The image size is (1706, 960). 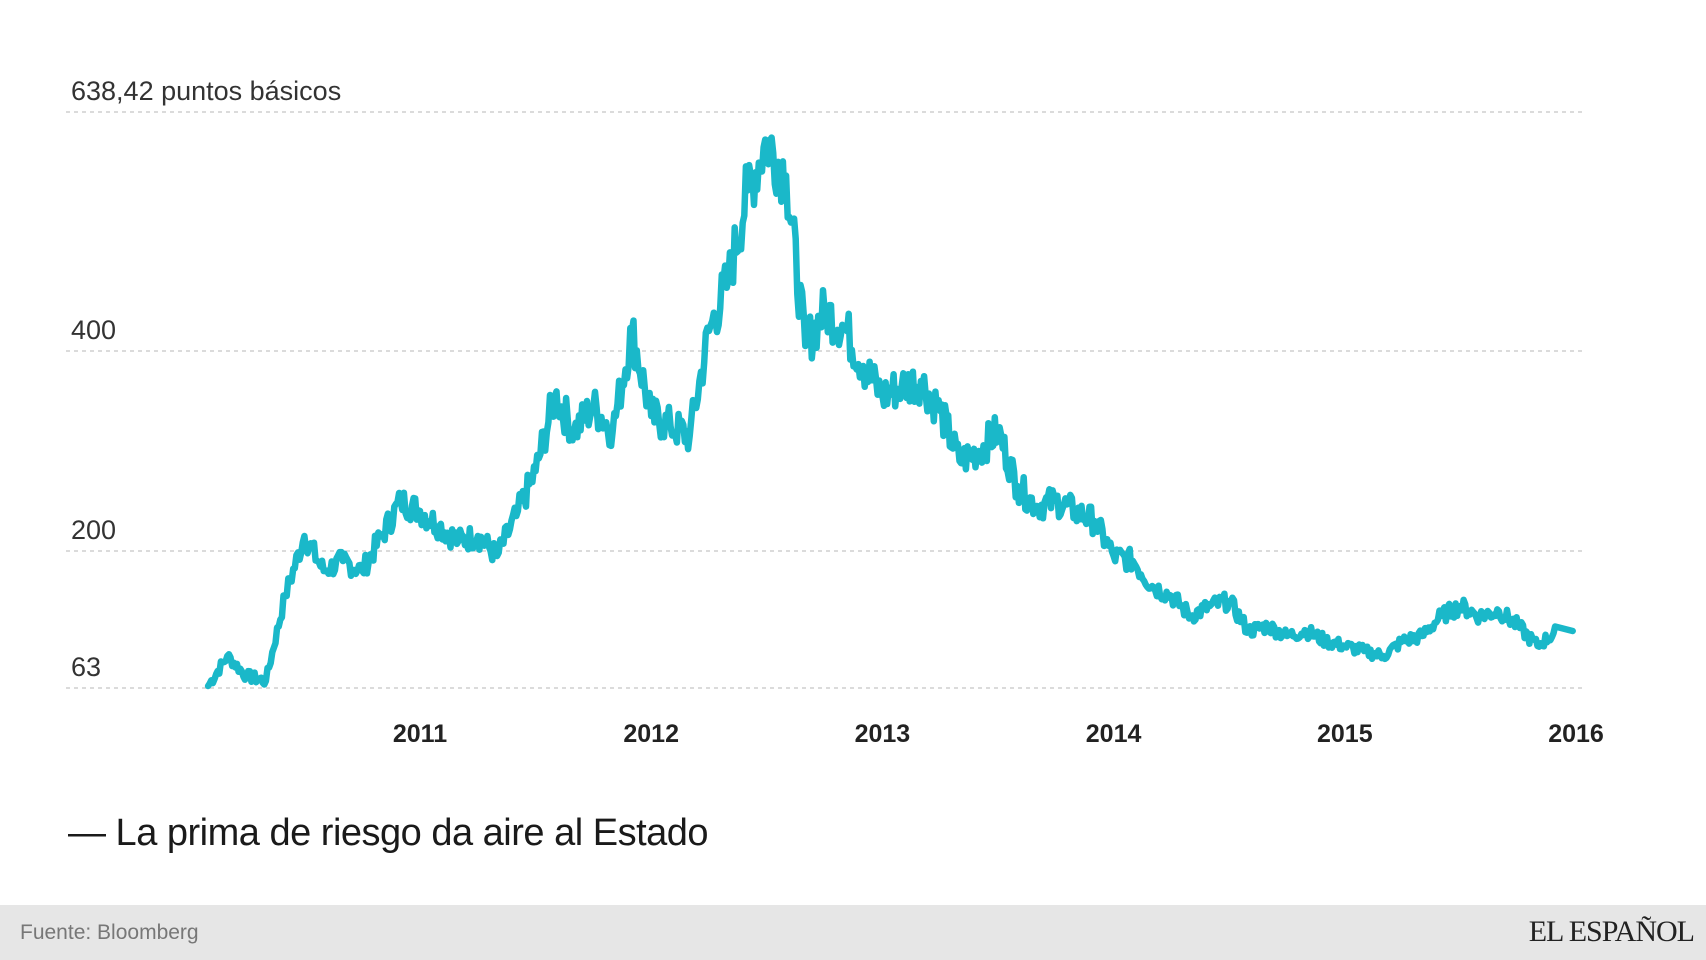 What do you see at coordinates (998, 734) in the screenshot?
I see `x-axis: 2011 2012 2013 2014 2015 2016` at bounding box center [998, 734].